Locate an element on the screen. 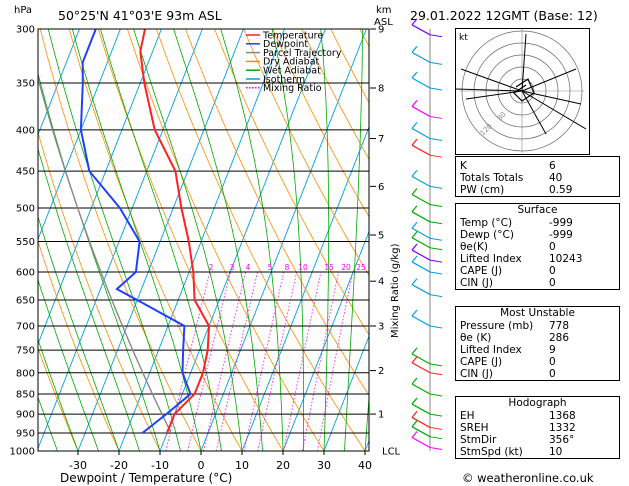 The image size is (629, 486). height-tick-label: 3 is located at coordinates (381, 326).